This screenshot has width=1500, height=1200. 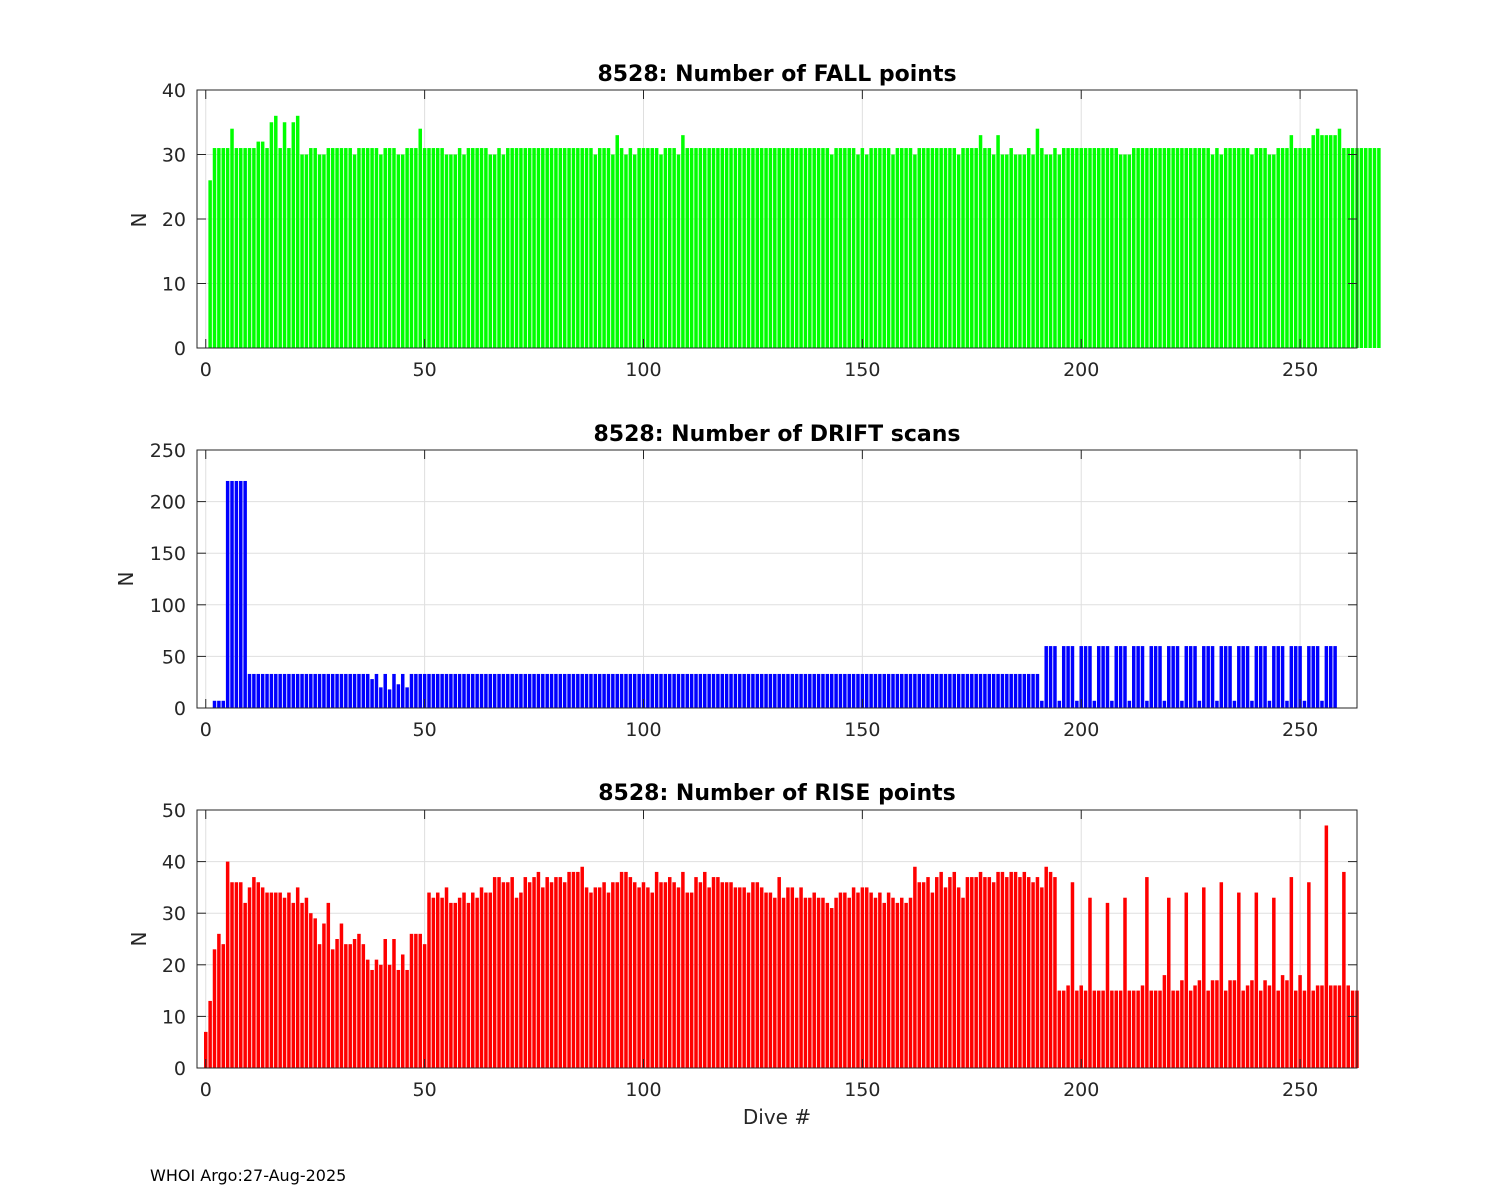 What do you see at coordinates (1300, 1090) in the screenshot?
I see `x-tick-label: 250` at bounding box center [1300, 1090].